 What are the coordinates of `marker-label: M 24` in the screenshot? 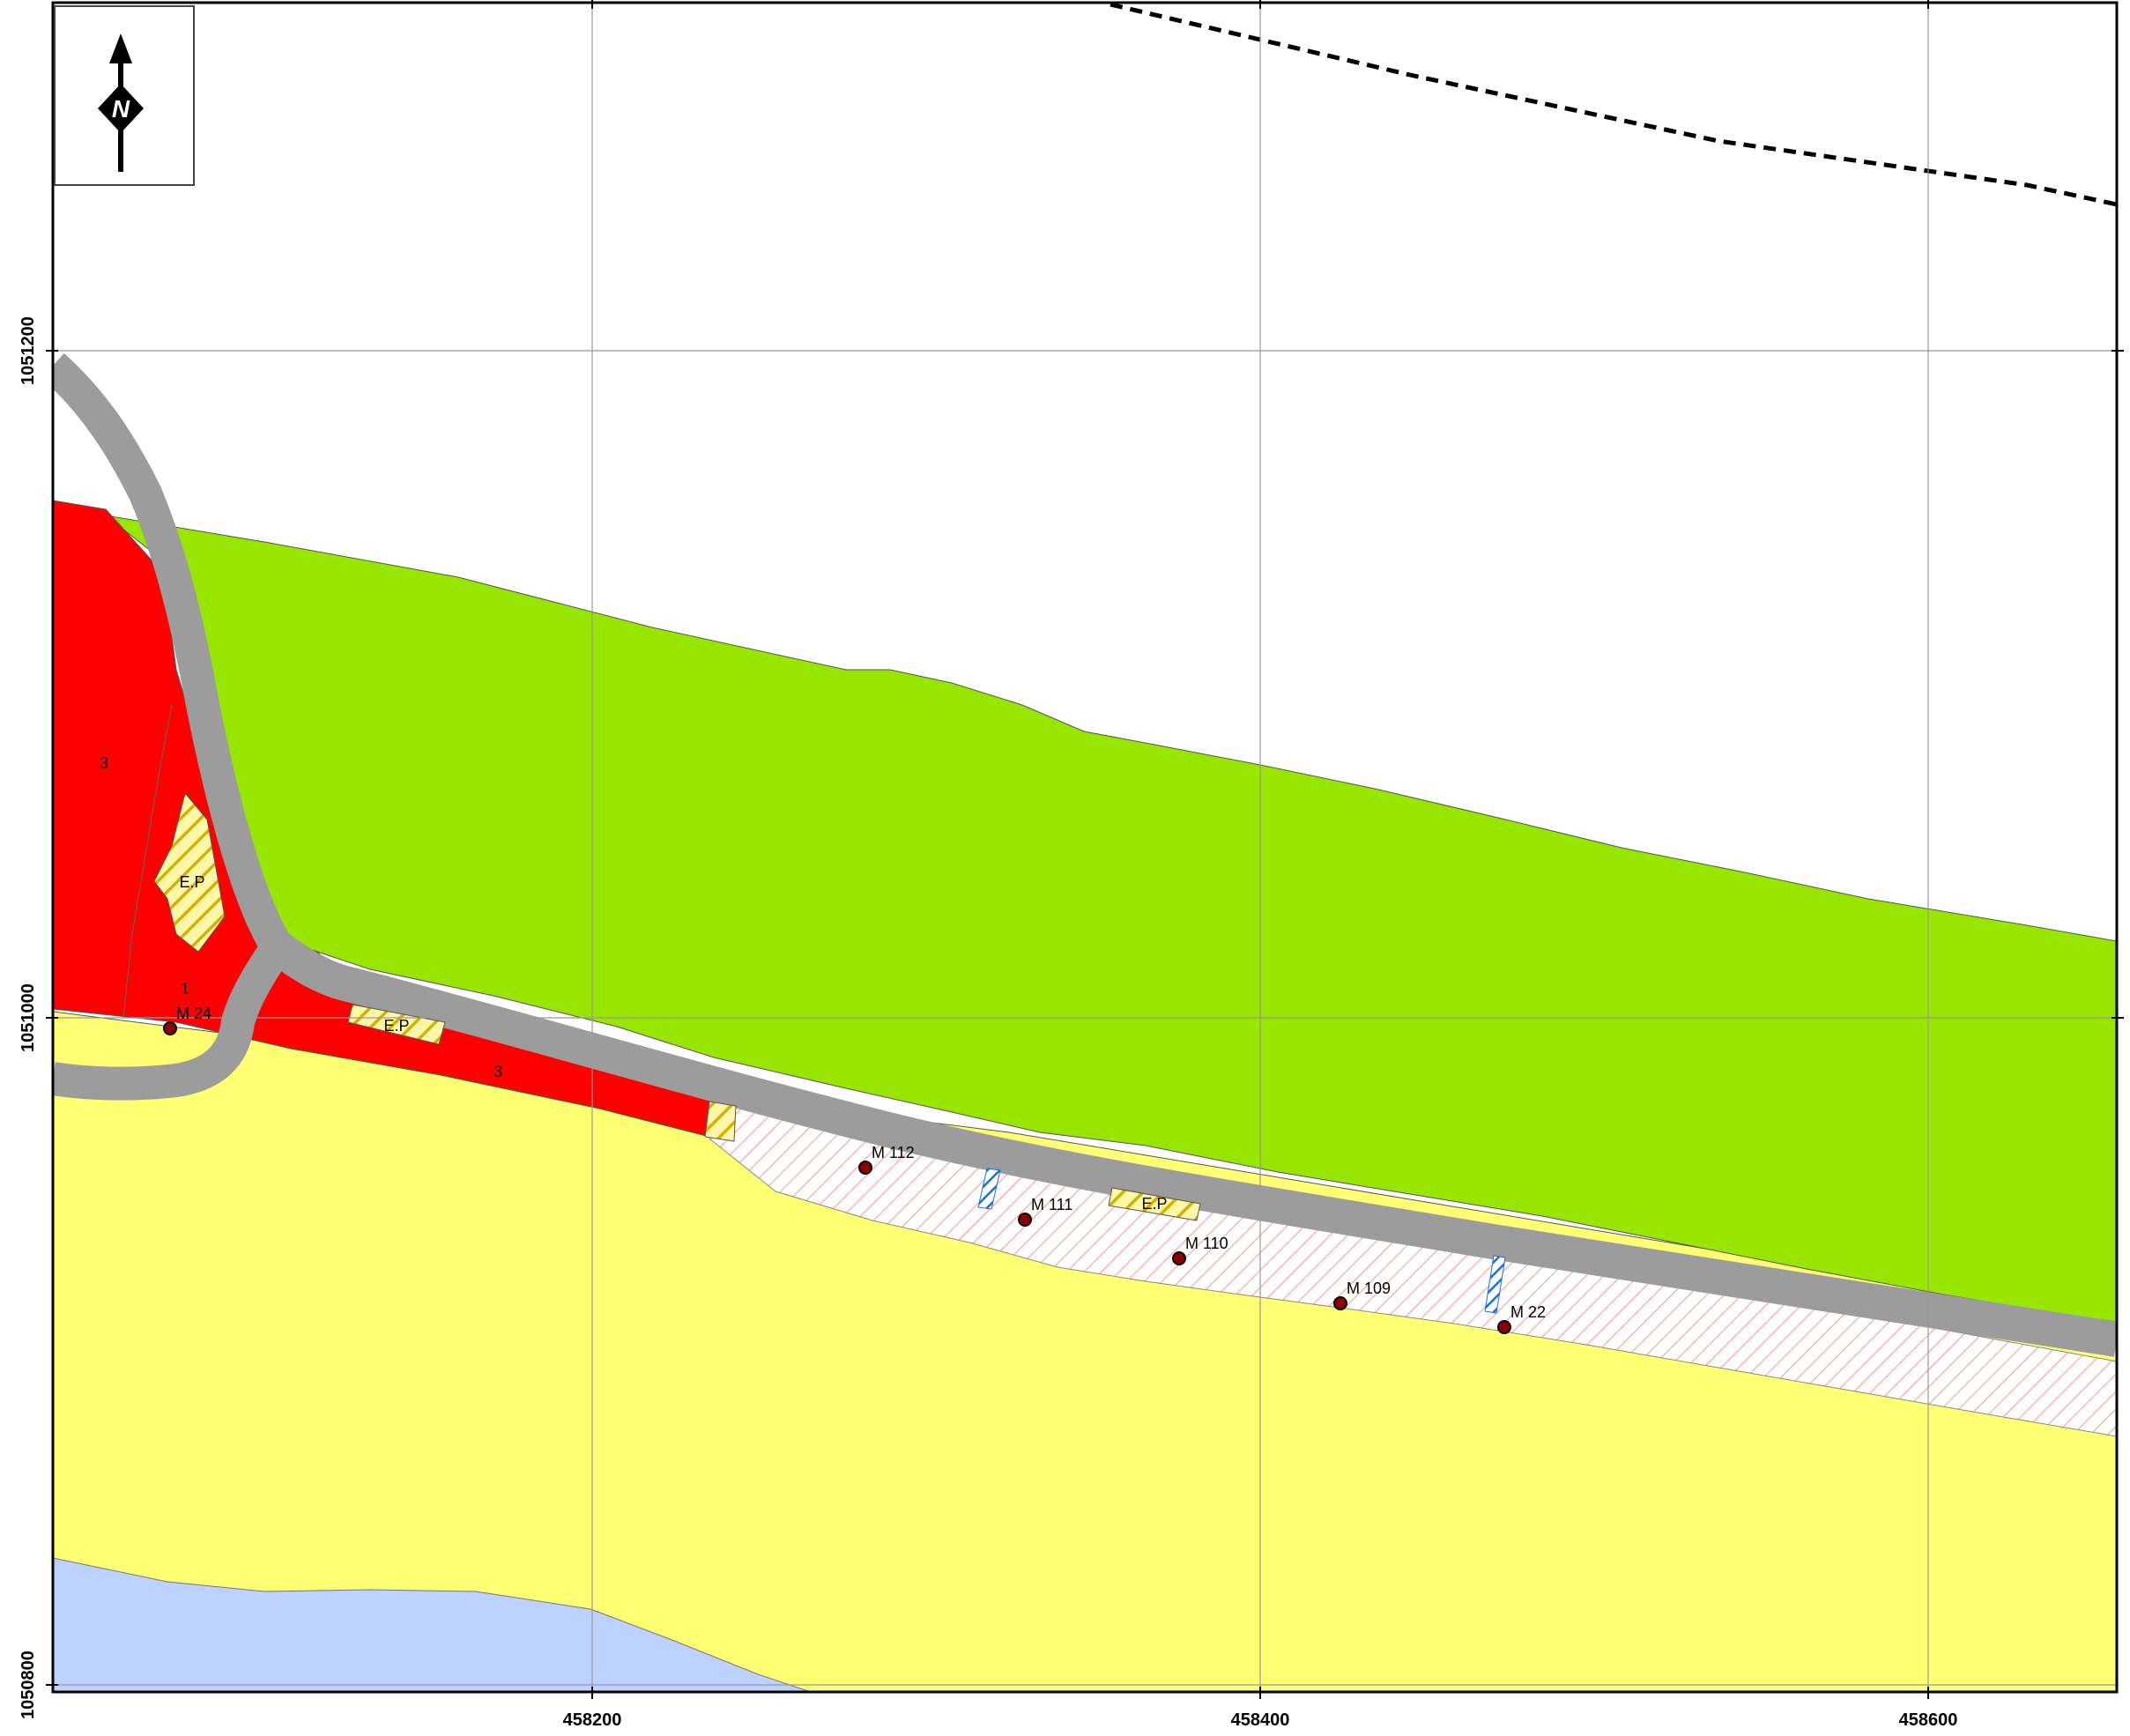 It's located at (194, 1013).